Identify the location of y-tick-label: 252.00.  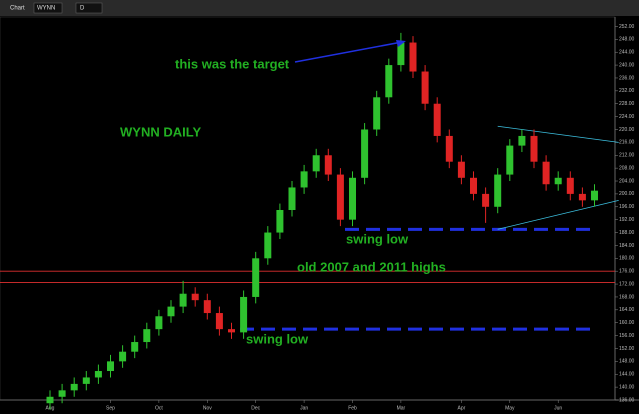
(627, 27).